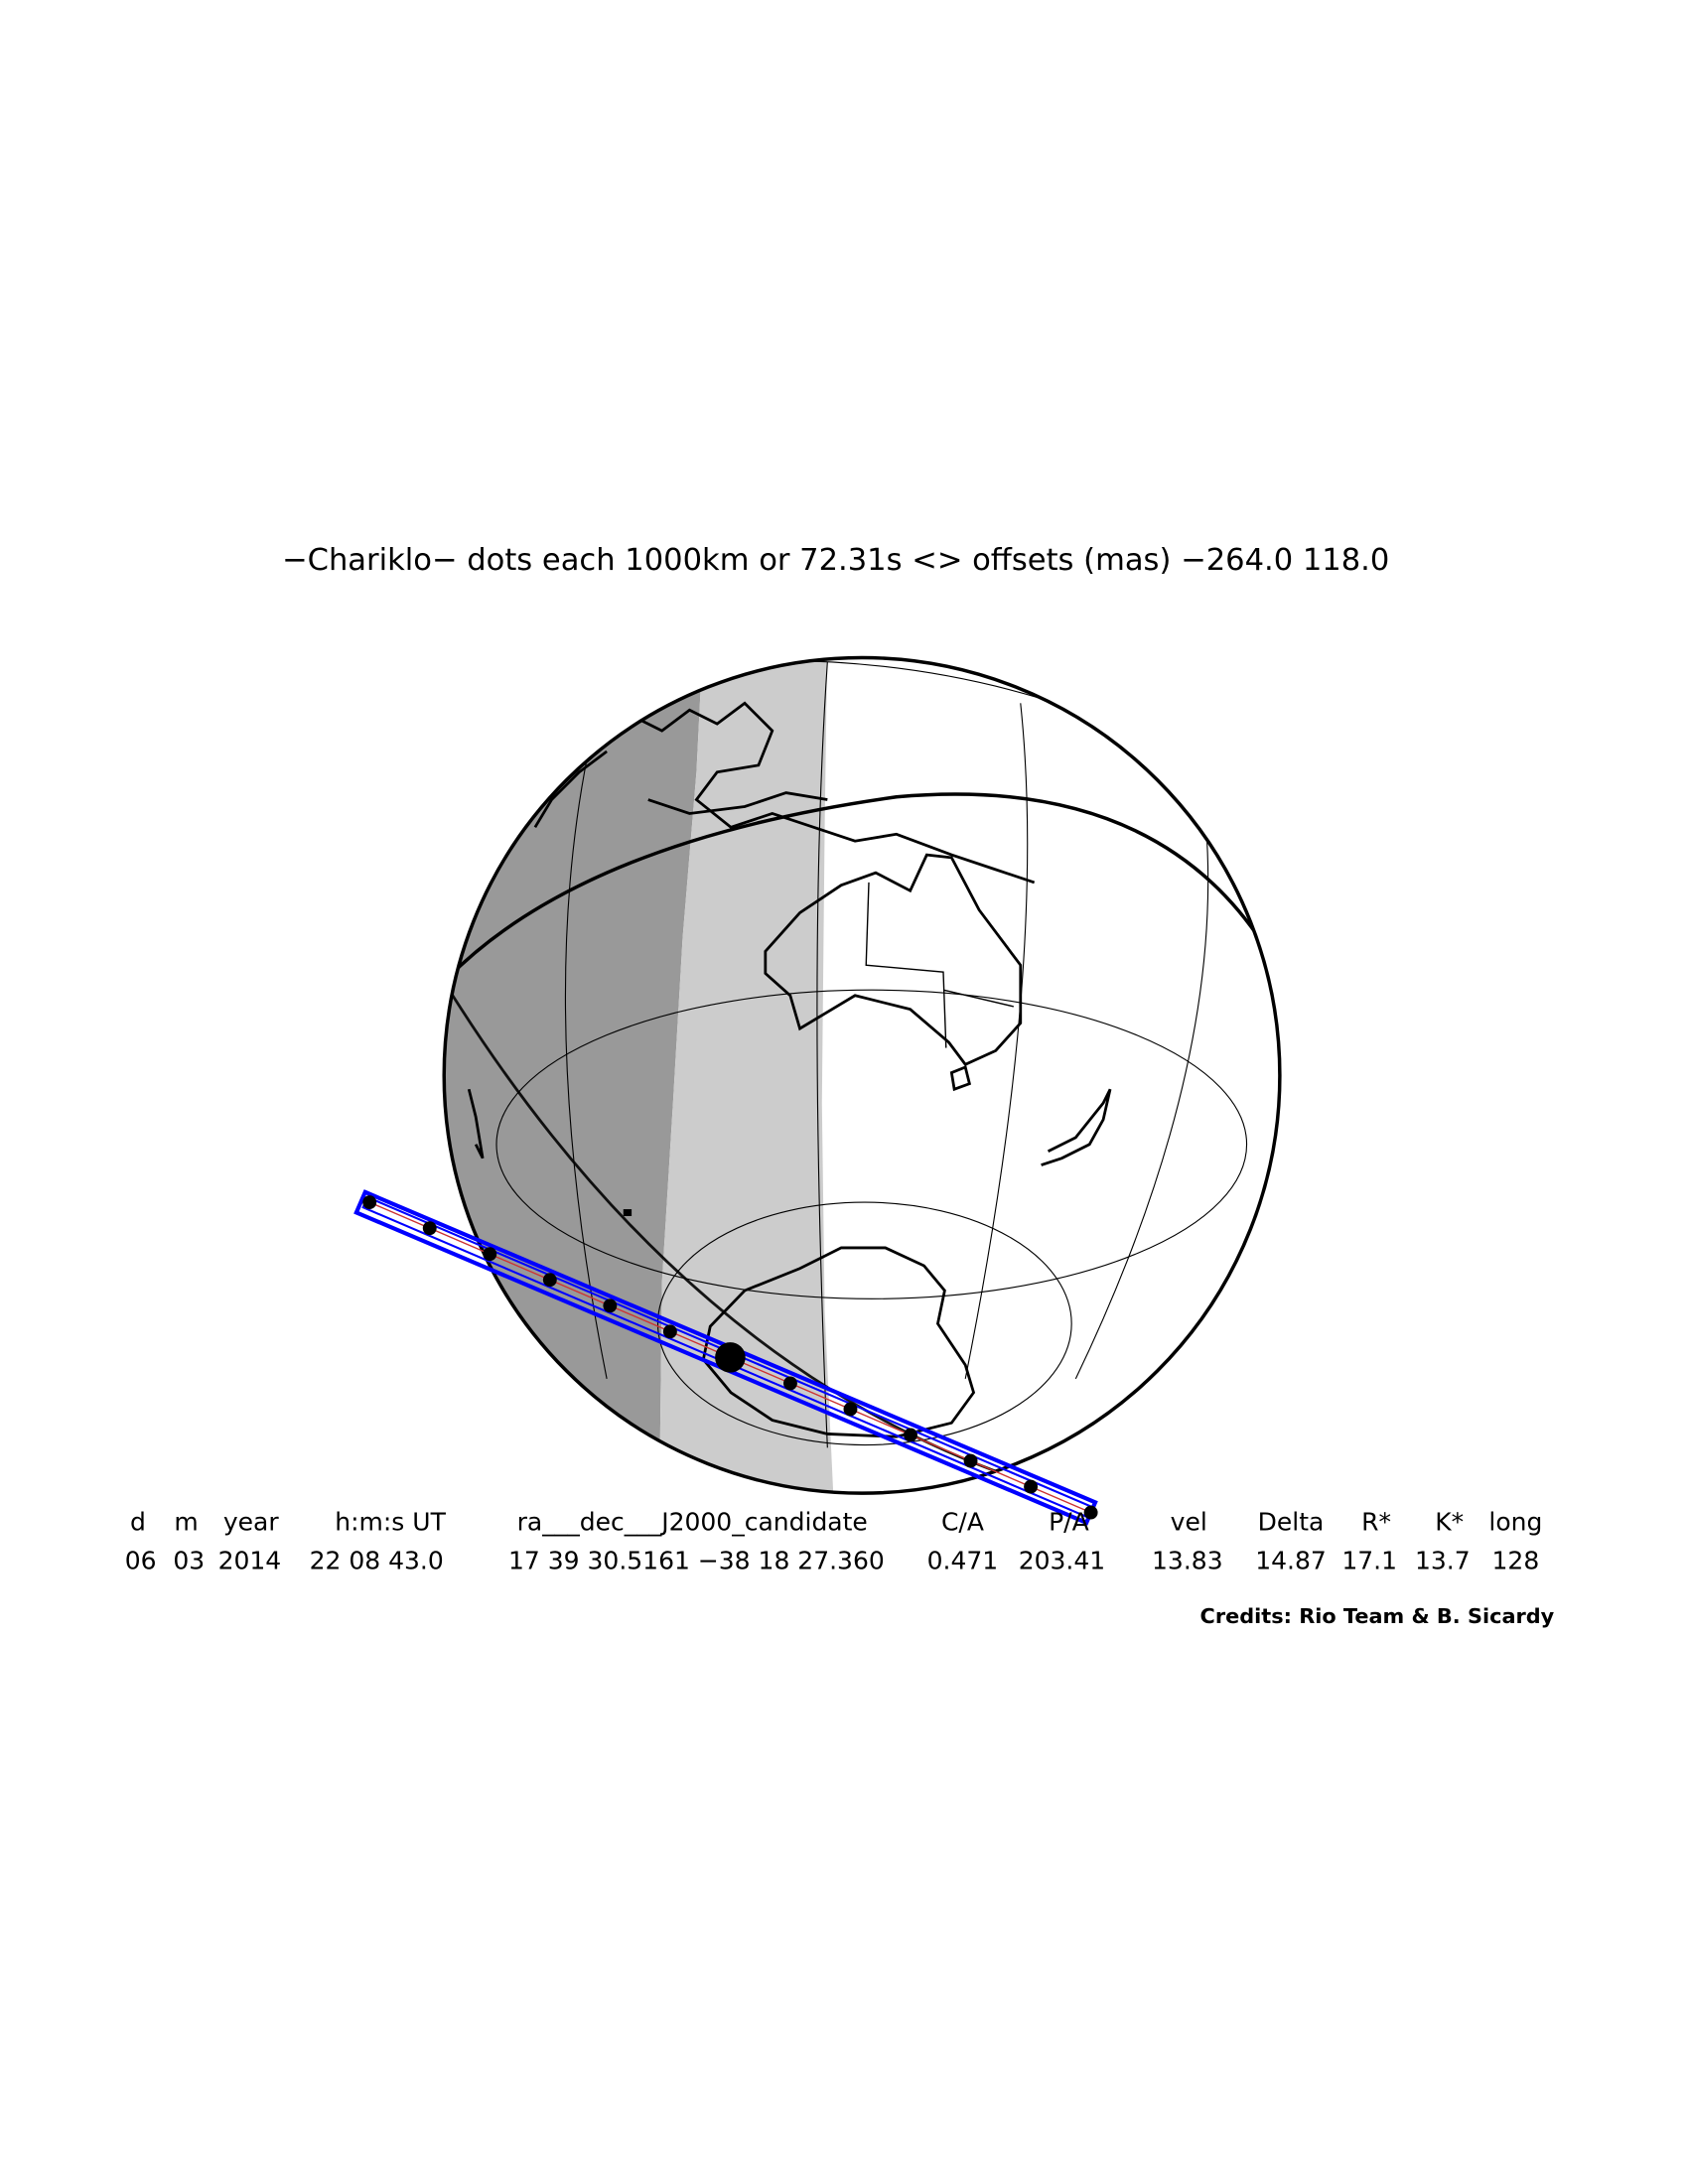 The width and height of the screenshot is (1688, 2184). What do you see at coordinates (1516, 1561) in the screenshot?
I see `table-value: 128` at bounding box center [1516, 1561].